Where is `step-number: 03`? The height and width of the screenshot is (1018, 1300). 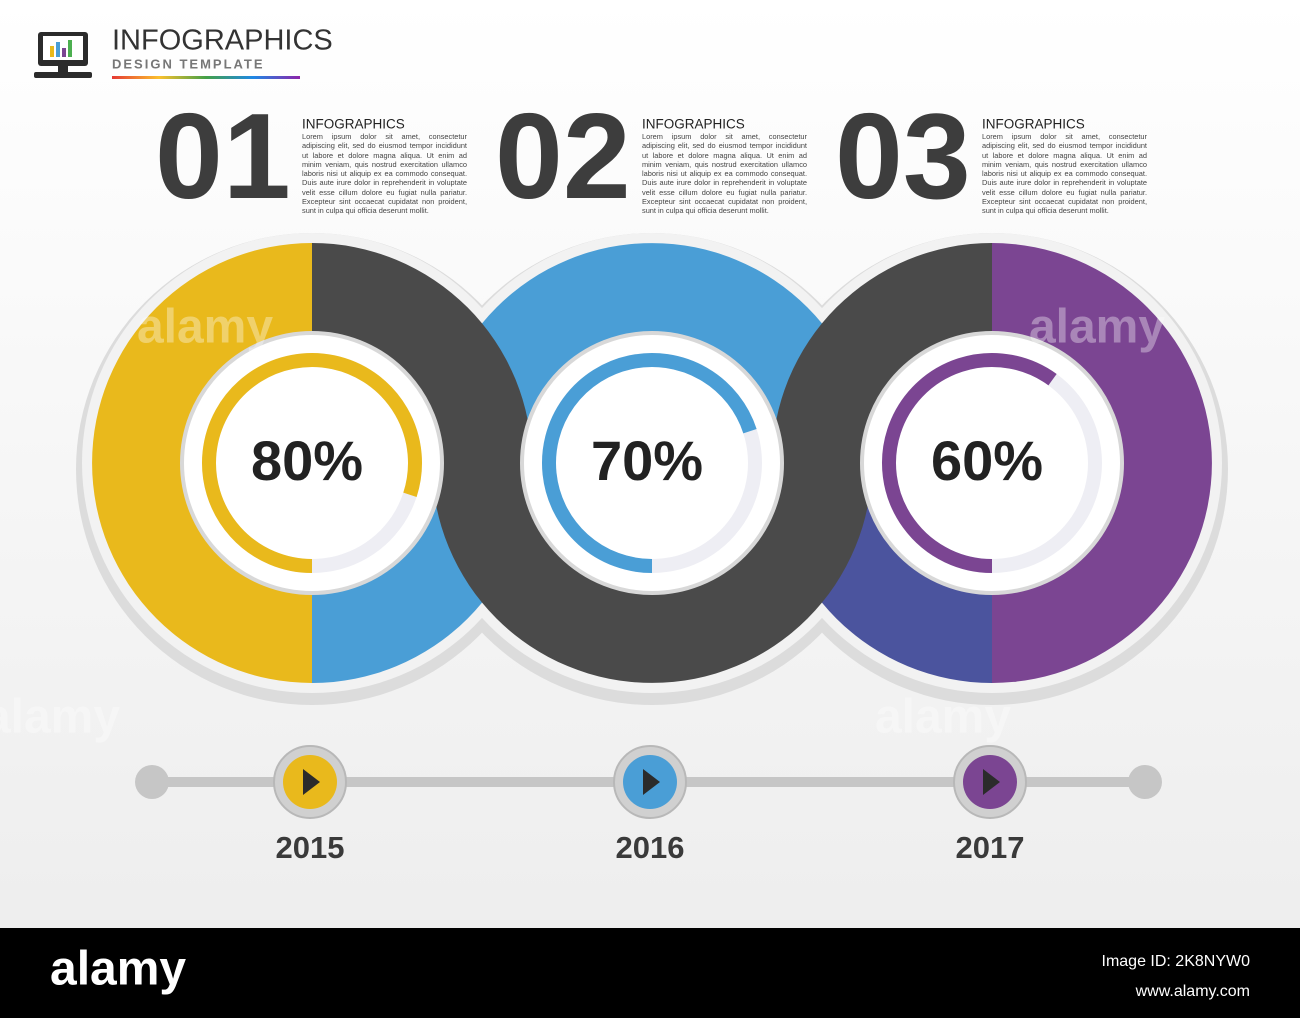
step-number: 03 is located at coordinates (903, 156).